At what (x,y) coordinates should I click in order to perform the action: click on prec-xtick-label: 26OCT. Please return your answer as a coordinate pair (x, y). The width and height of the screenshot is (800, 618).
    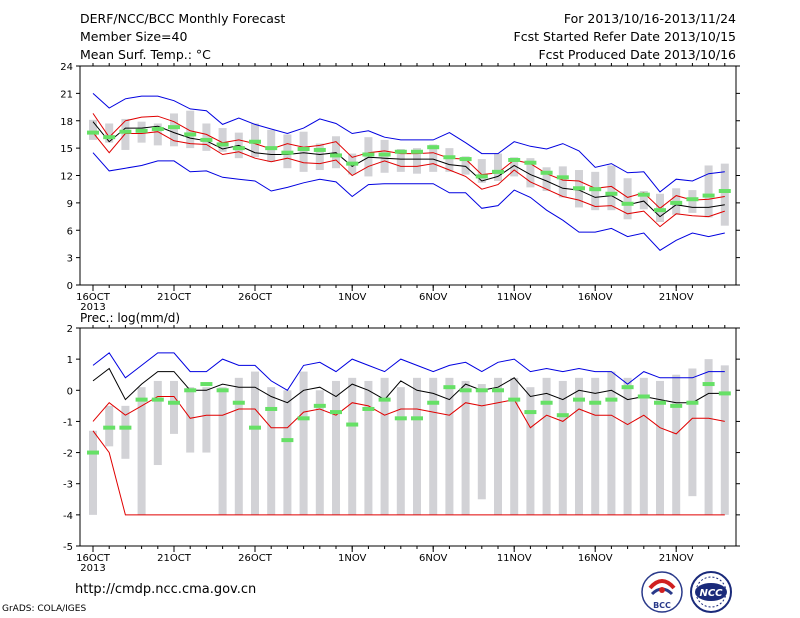
    Looking at the image, I should click on (255, 558).